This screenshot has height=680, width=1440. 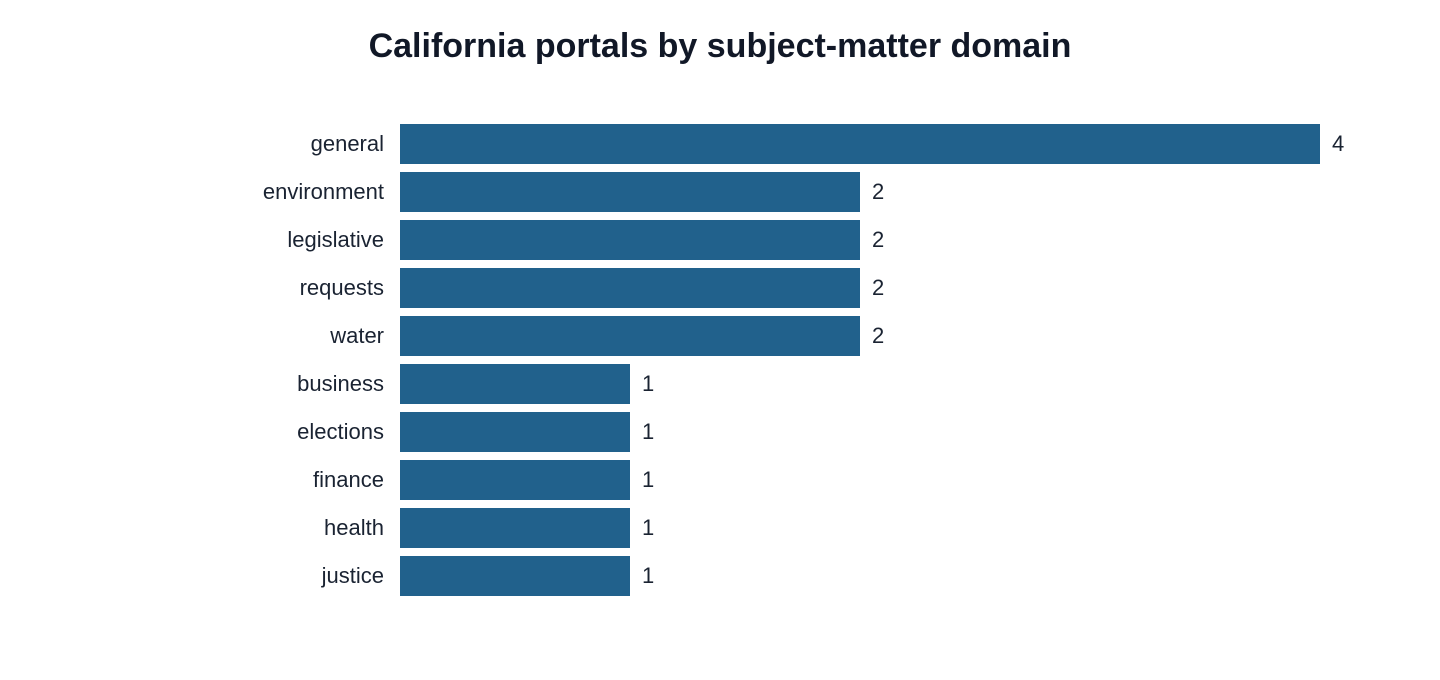 I want to click on y-tick-label: elections, so click(x=340, y=431).